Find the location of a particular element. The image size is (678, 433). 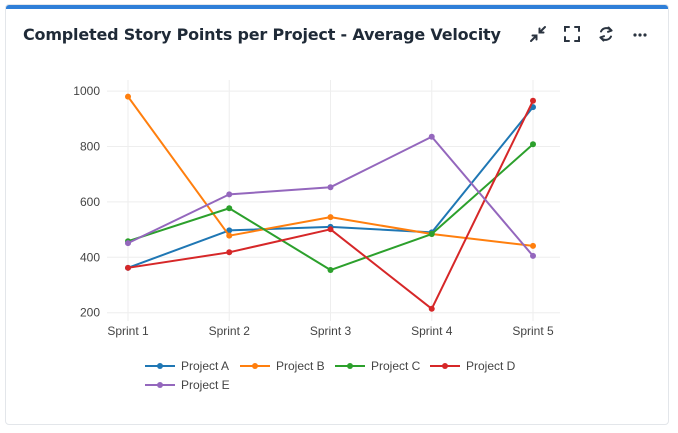

legend-label: Project A is located at coordinates (205, 366).